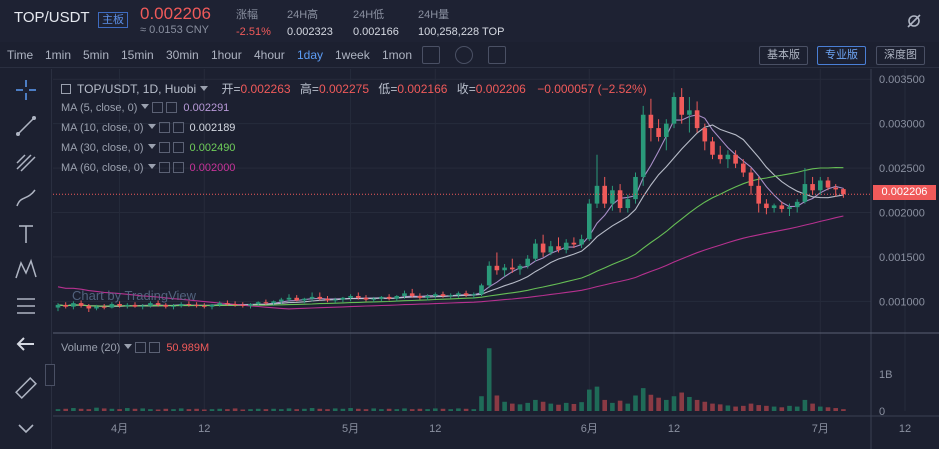 Image resolution: width=939 pixels, height=449 pixels. What do you see at coordinates (352, 55) in the screenshot?
I see `interval-1week: 1week` at bounding box center [352, 55].